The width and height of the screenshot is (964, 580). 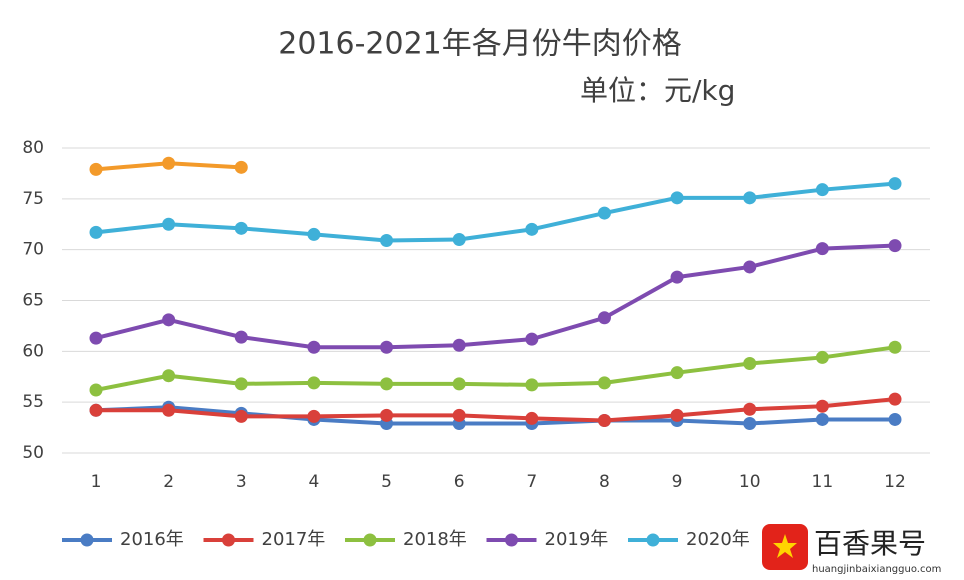 What do you see at coordinates (241, 482) in the screenshot?
I see `x-tick-label: 3` at bounding box center [241, 482].